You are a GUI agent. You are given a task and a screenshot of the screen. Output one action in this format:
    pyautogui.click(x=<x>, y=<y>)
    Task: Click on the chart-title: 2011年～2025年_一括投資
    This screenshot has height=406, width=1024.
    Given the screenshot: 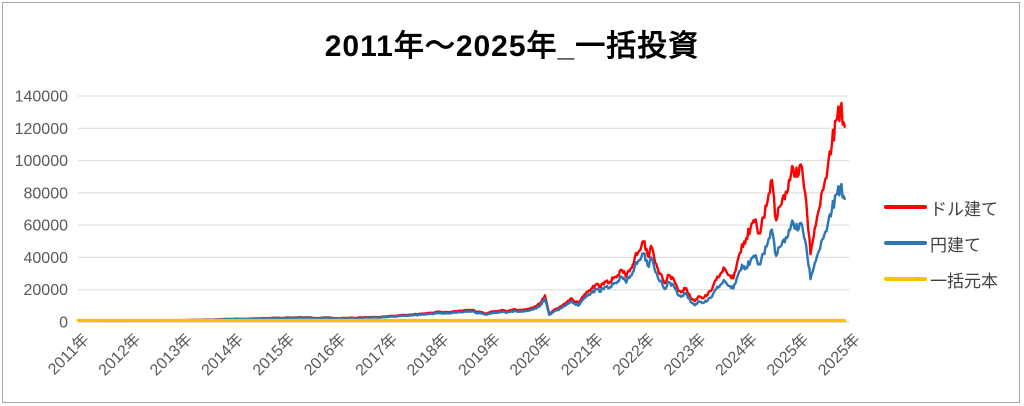 What is the action you would take?
    pyautogui.click(x=512, y=46)
    